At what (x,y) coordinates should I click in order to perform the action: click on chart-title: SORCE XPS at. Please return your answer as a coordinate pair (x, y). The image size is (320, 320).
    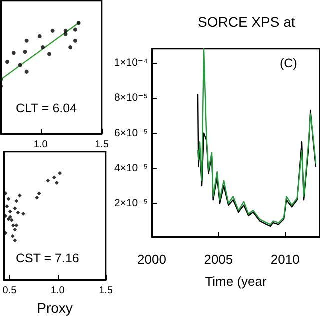
    Looking at the image, I should click on (247, 22).